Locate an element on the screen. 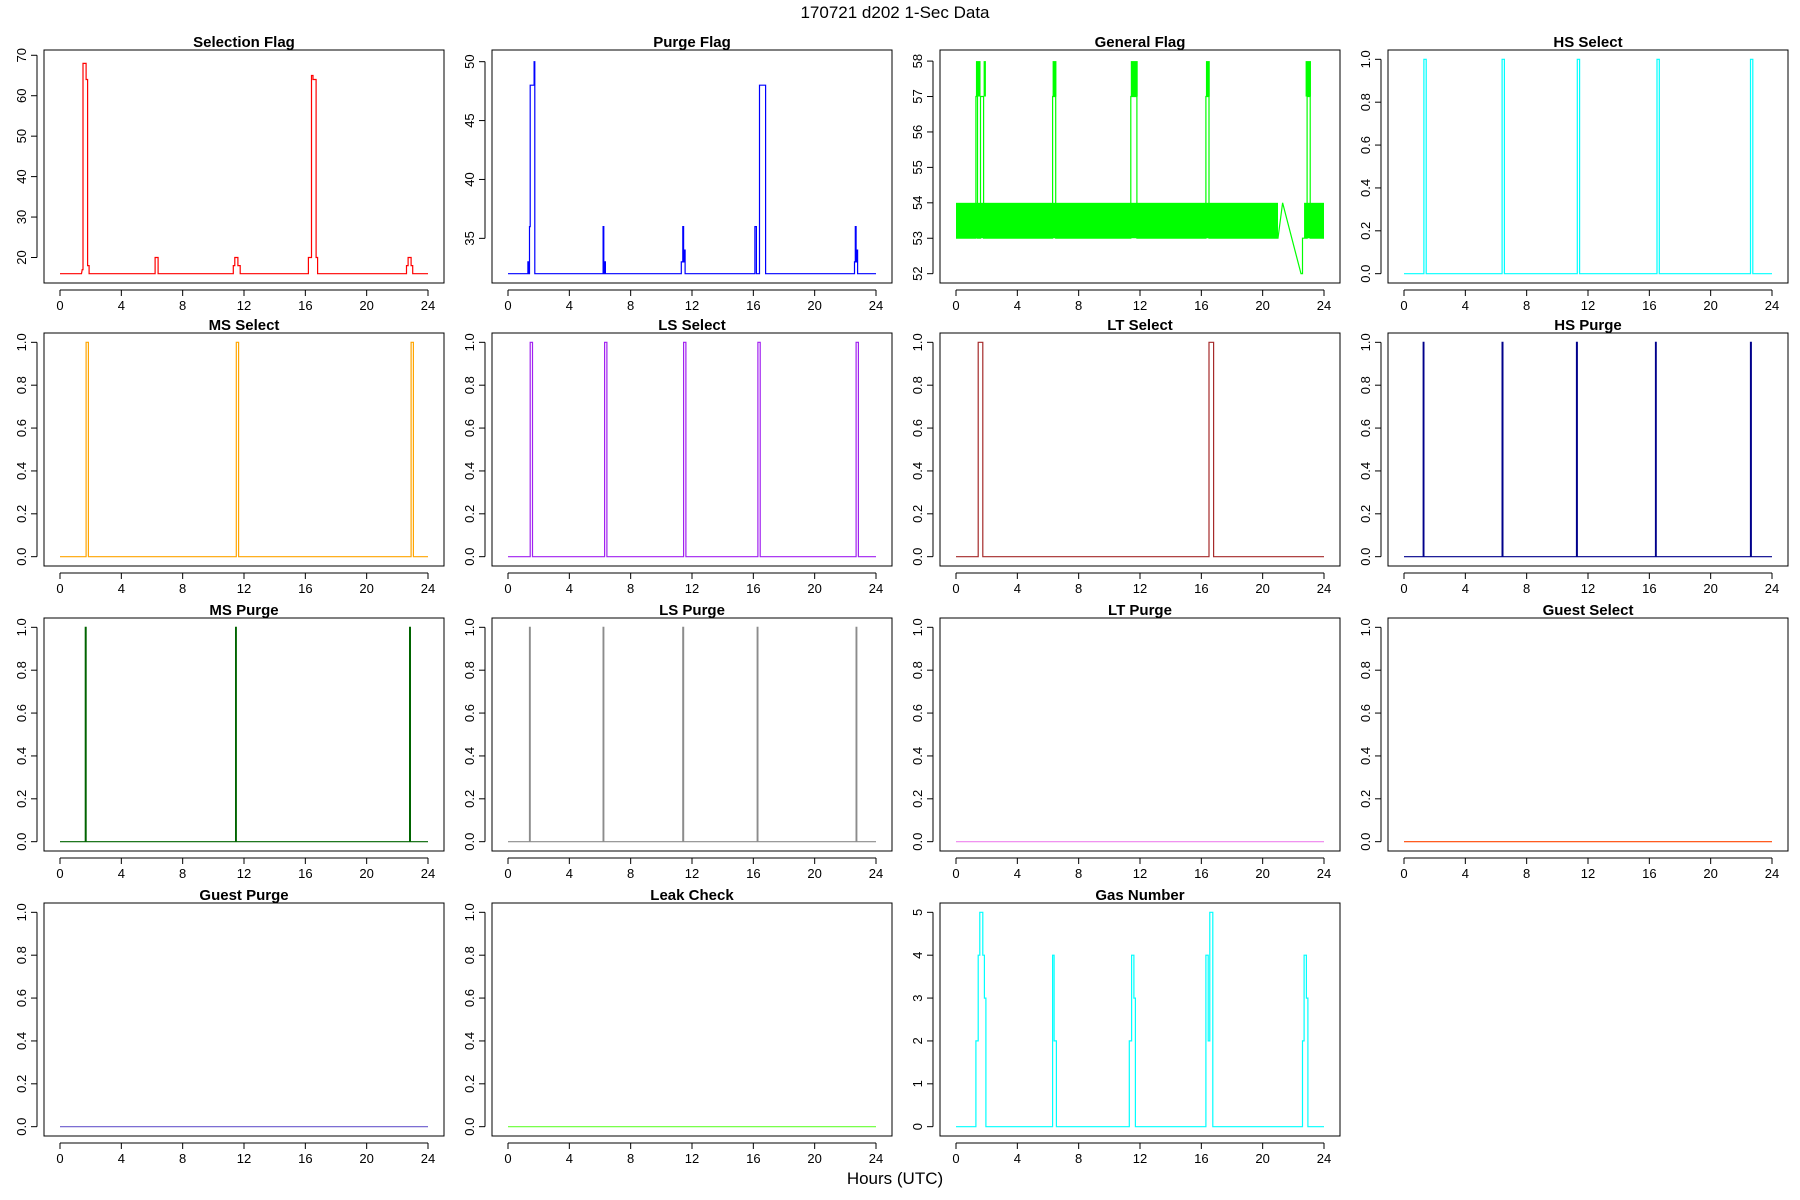 The height and width of the screenshot is (1200, 1800). y-tick-label: 35 is located at coordinates (469, 238).